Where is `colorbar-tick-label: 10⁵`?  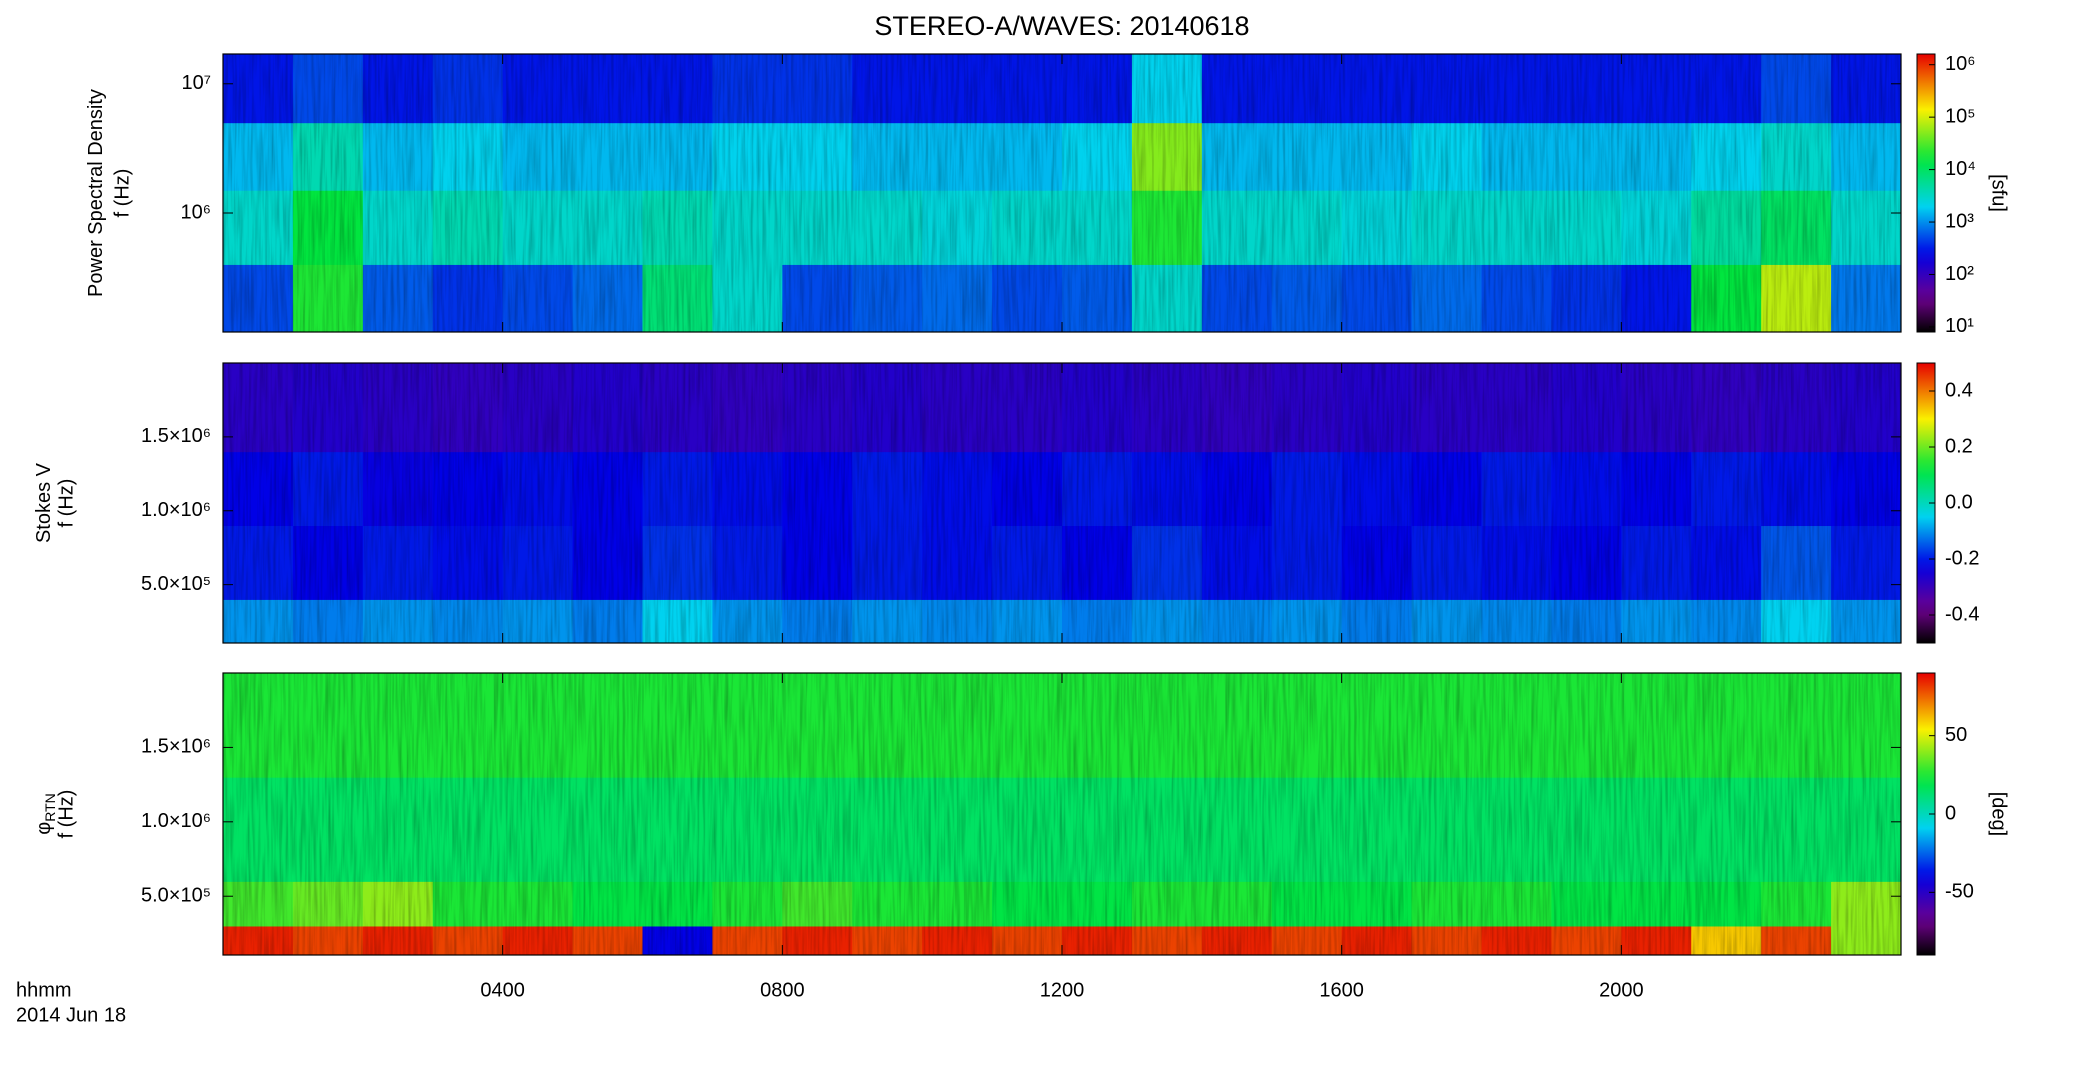
colorbar-tick-label: 10⁵ is located at coordinates (1960, 116).